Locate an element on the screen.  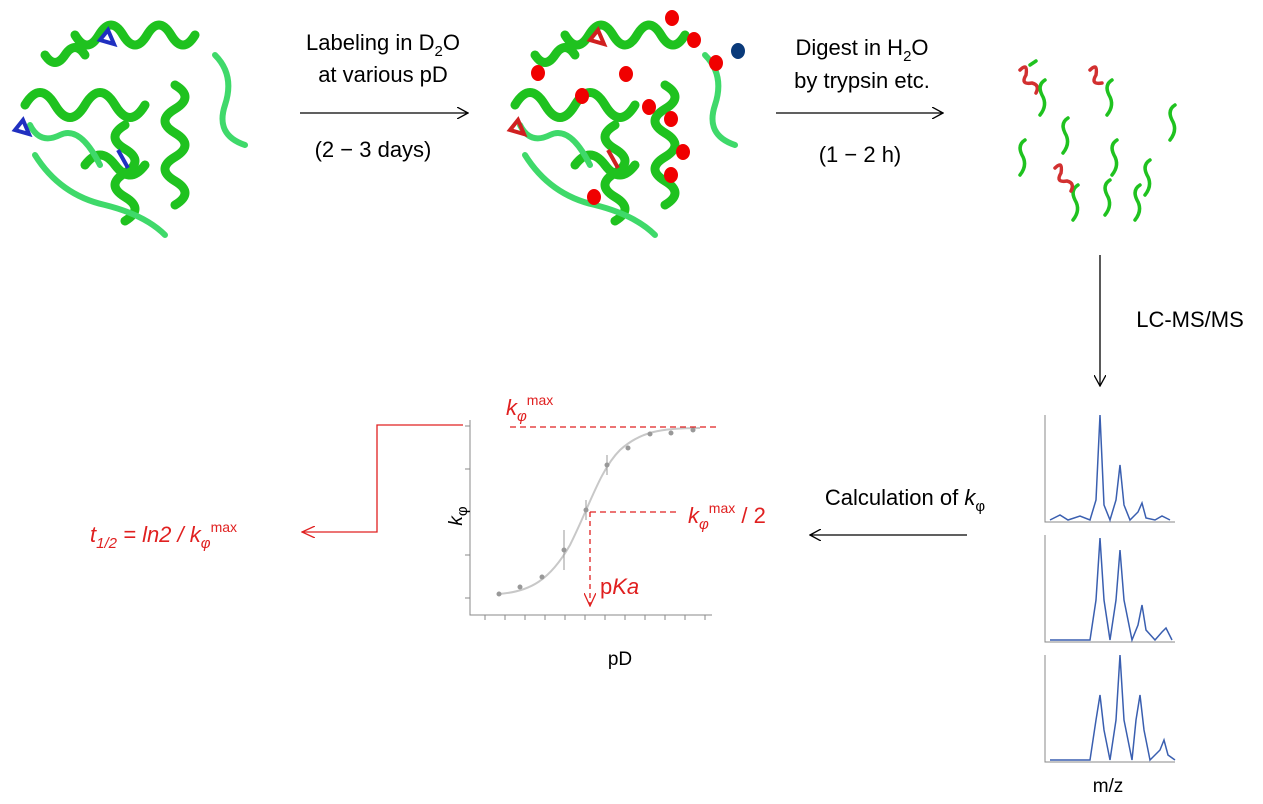
step-label: by trypsin etc. is located at coordinates (862, 80).